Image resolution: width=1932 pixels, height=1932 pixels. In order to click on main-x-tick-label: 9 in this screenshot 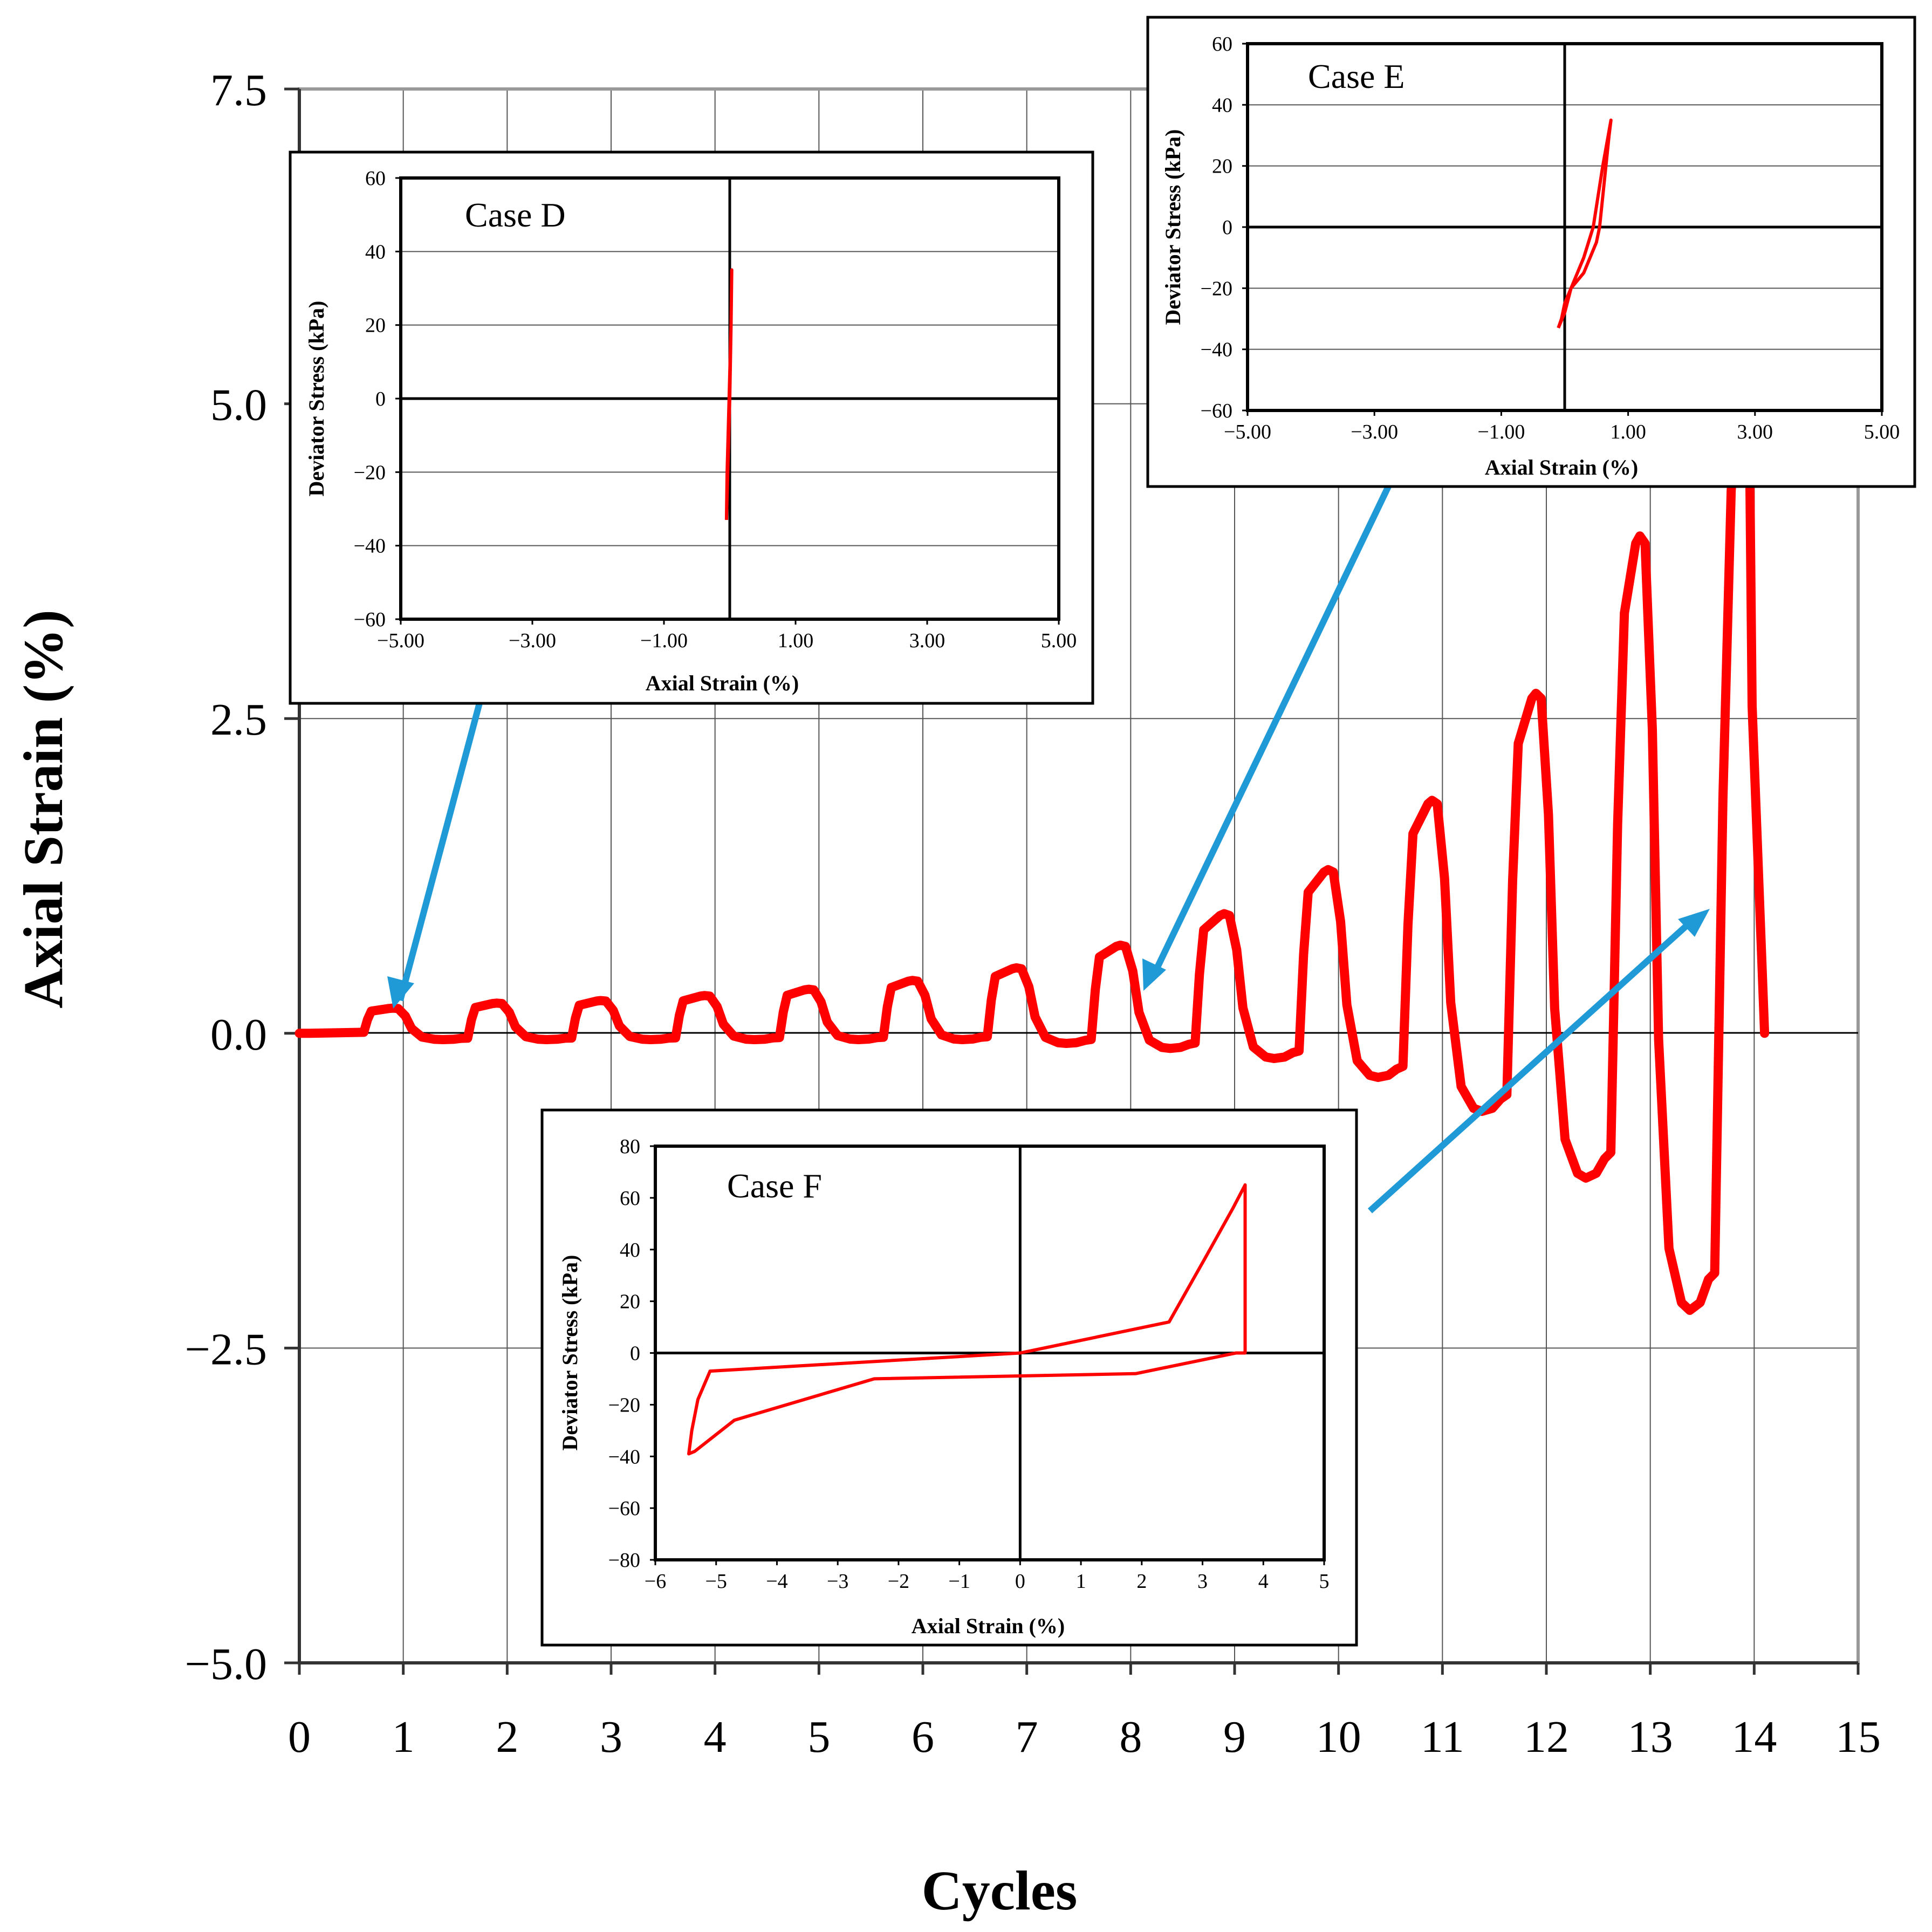, I will do `click(1234, 1737)`.